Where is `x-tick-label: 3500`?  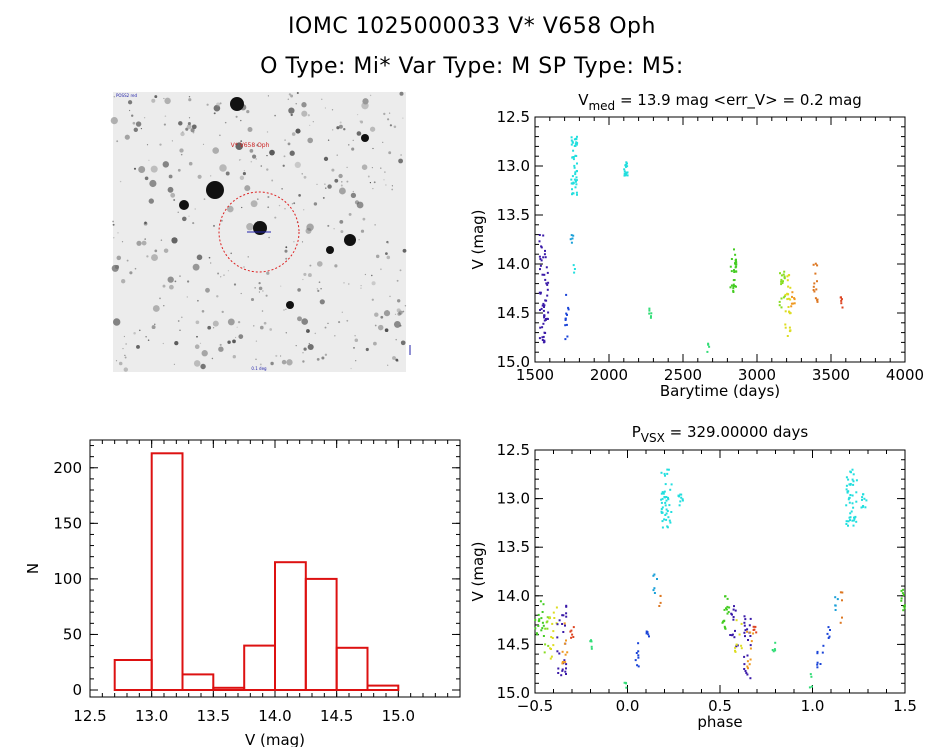
x-tick-label: 3500 is located at coordinates (831, 375).